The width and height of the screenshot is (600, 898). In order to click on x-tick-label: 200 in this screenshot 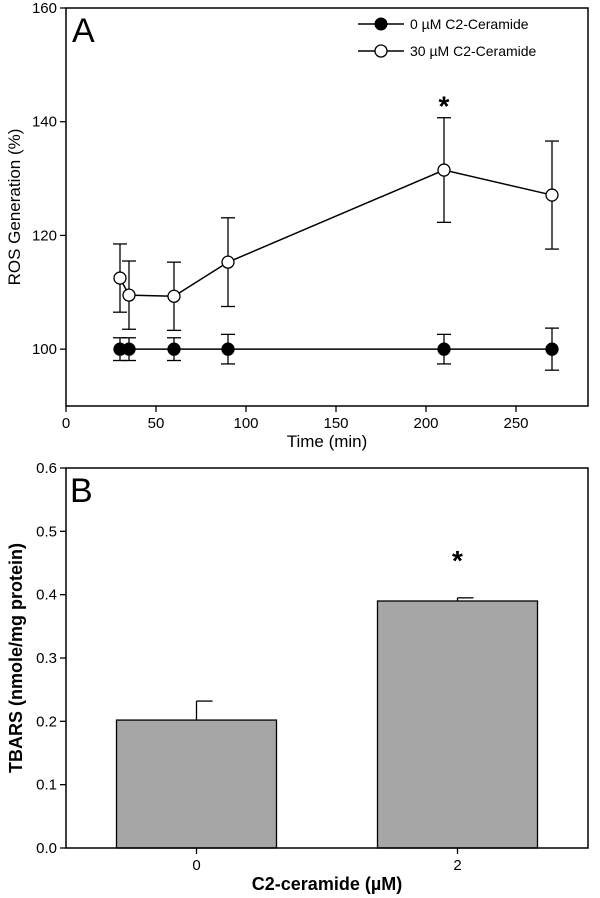, I will do `click(425, 423)`.